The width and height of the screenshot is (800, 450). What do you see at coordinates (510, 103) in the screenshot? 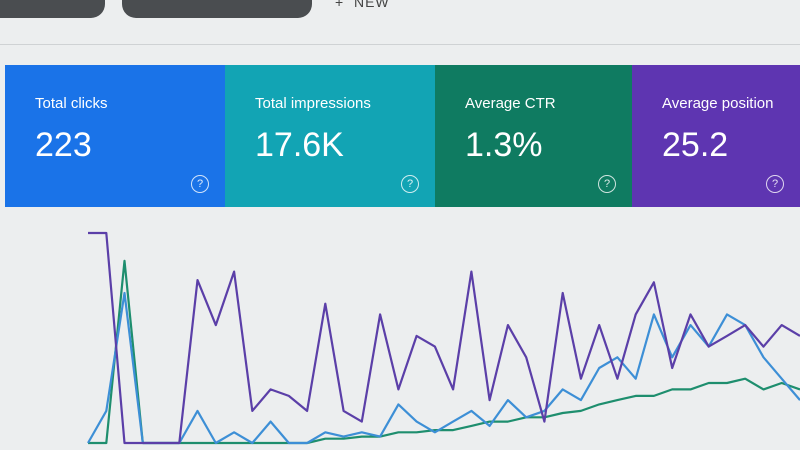
I see `metric-label: Average CTR` at bounding box center [510, 103].